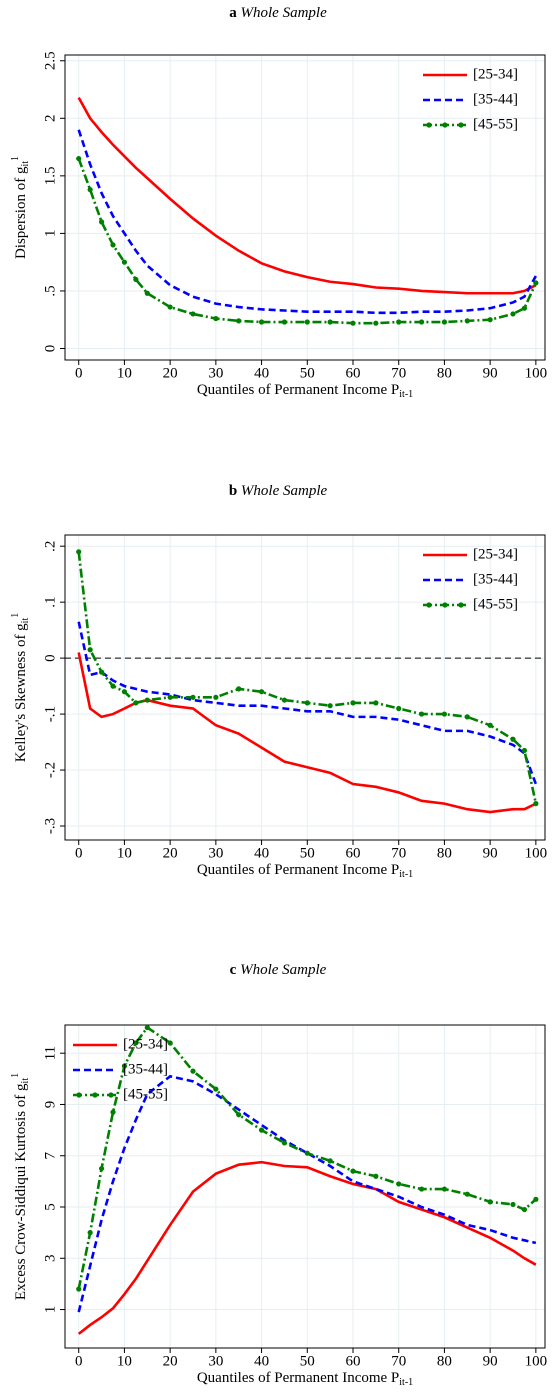 The height and width of the screenshot is (1395, 555). Describe the element at coordinates (145, 1069) in the screenshot. I see `legend-label: [35-44]` at that location.